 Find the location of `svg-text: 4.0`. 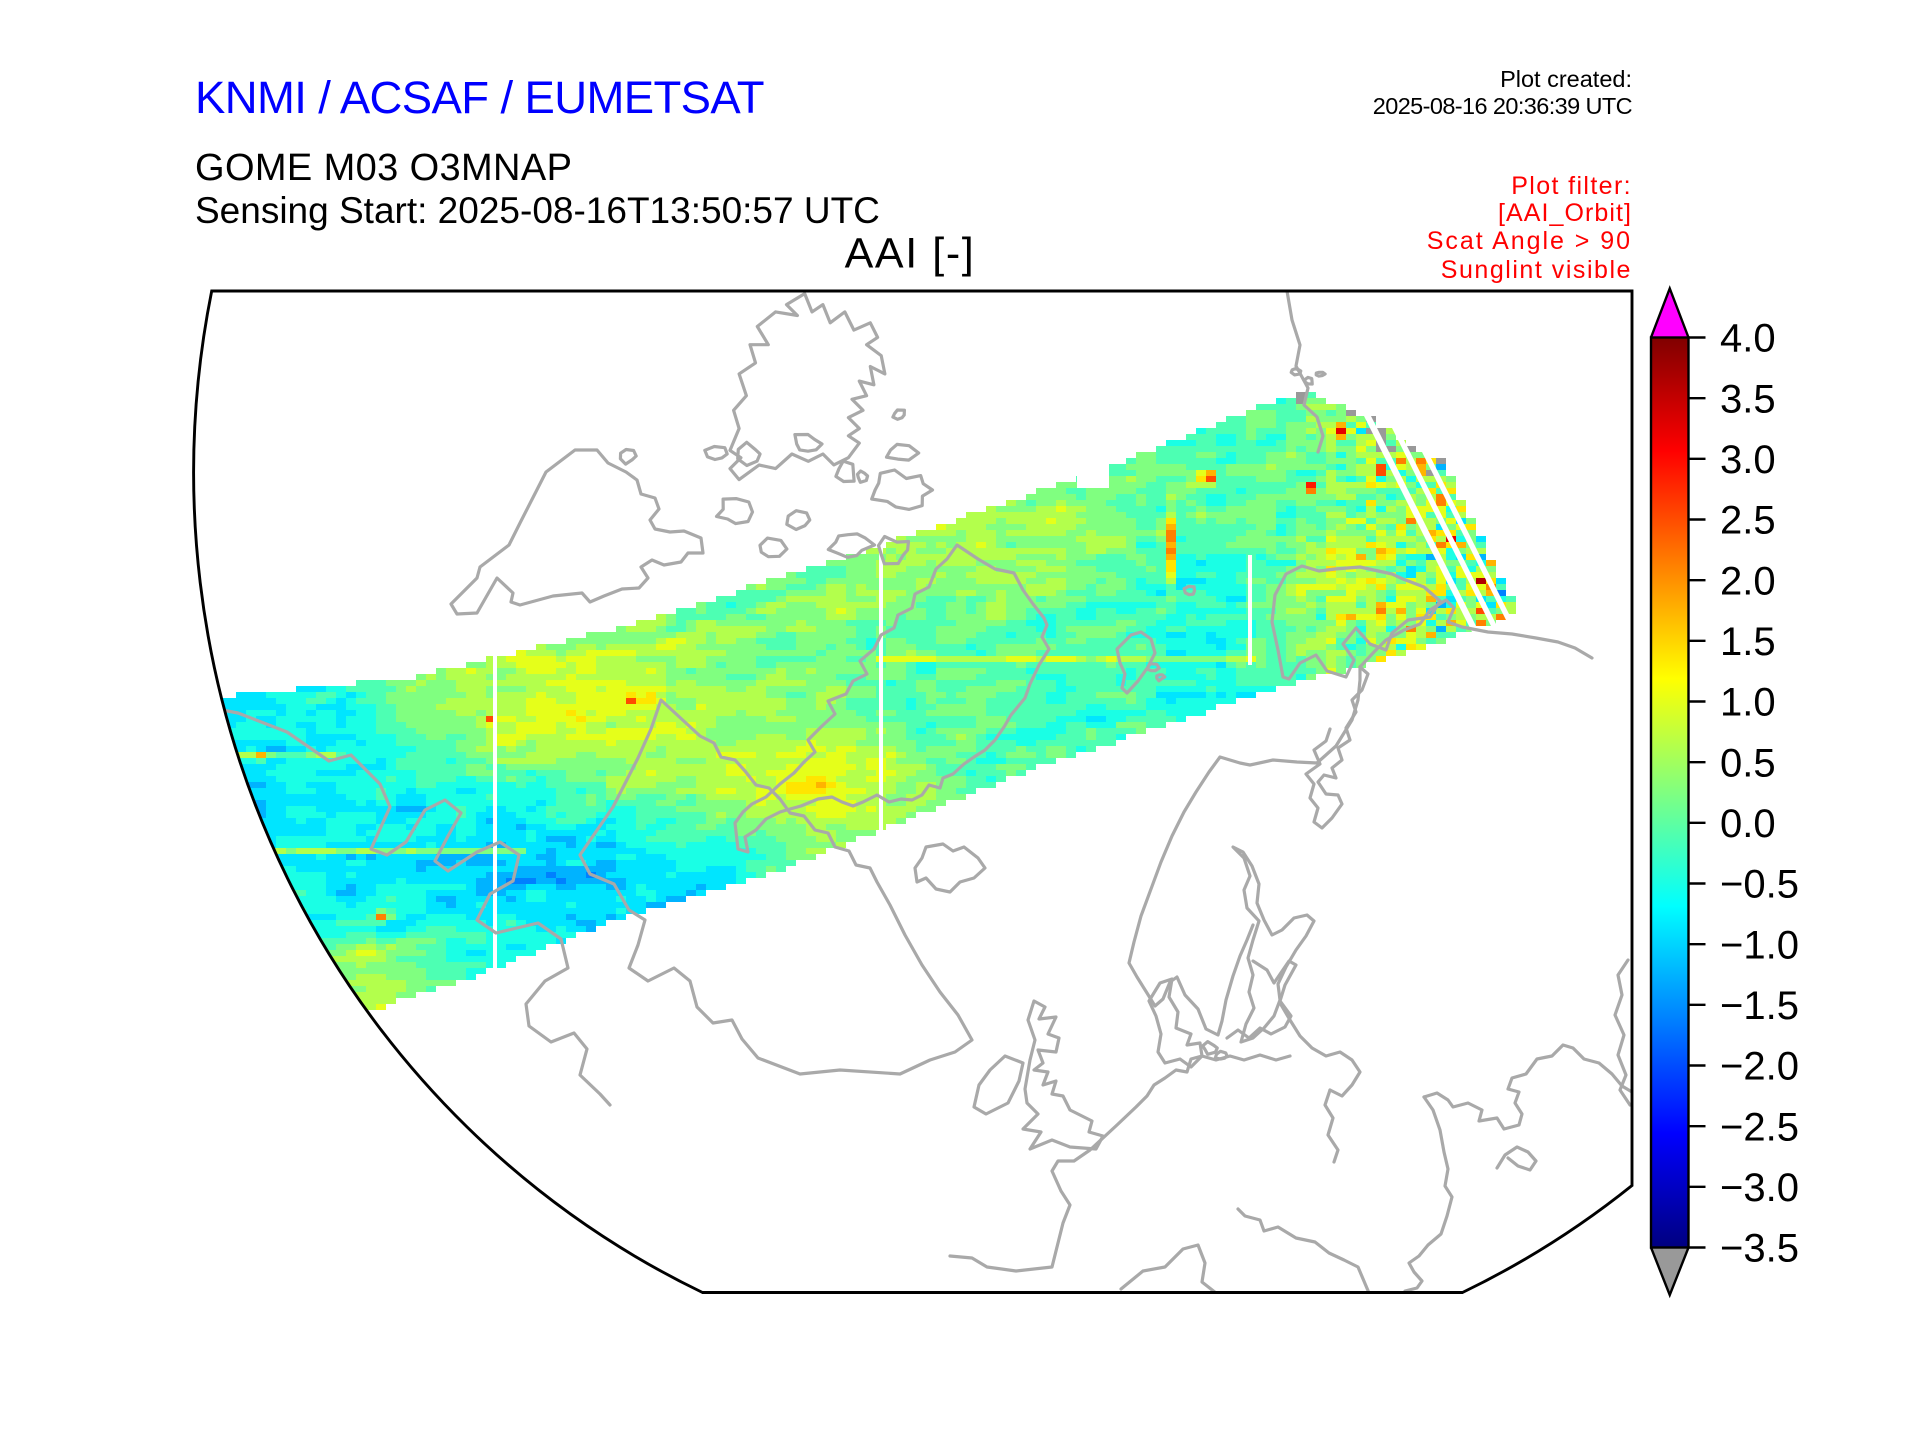

svg-text: 4.0 is located at coordinates (1748, 339).